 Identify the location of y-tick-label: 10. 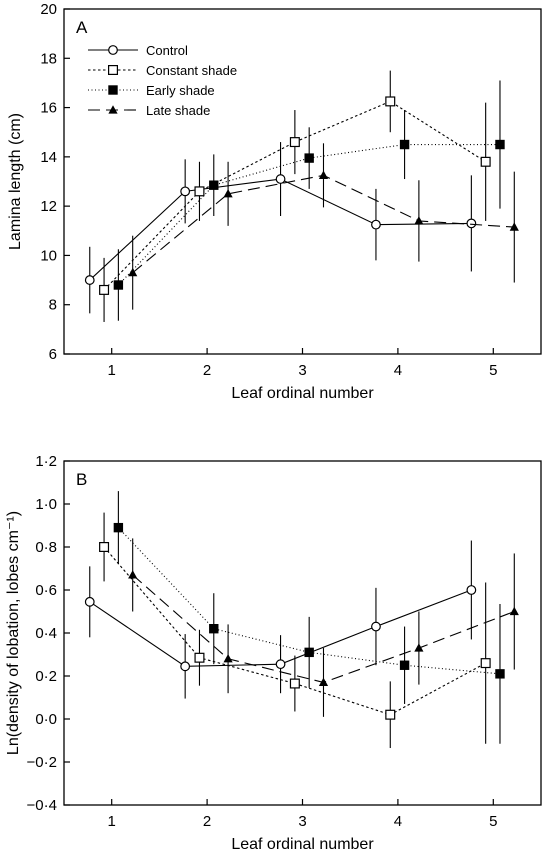
(48, 255).